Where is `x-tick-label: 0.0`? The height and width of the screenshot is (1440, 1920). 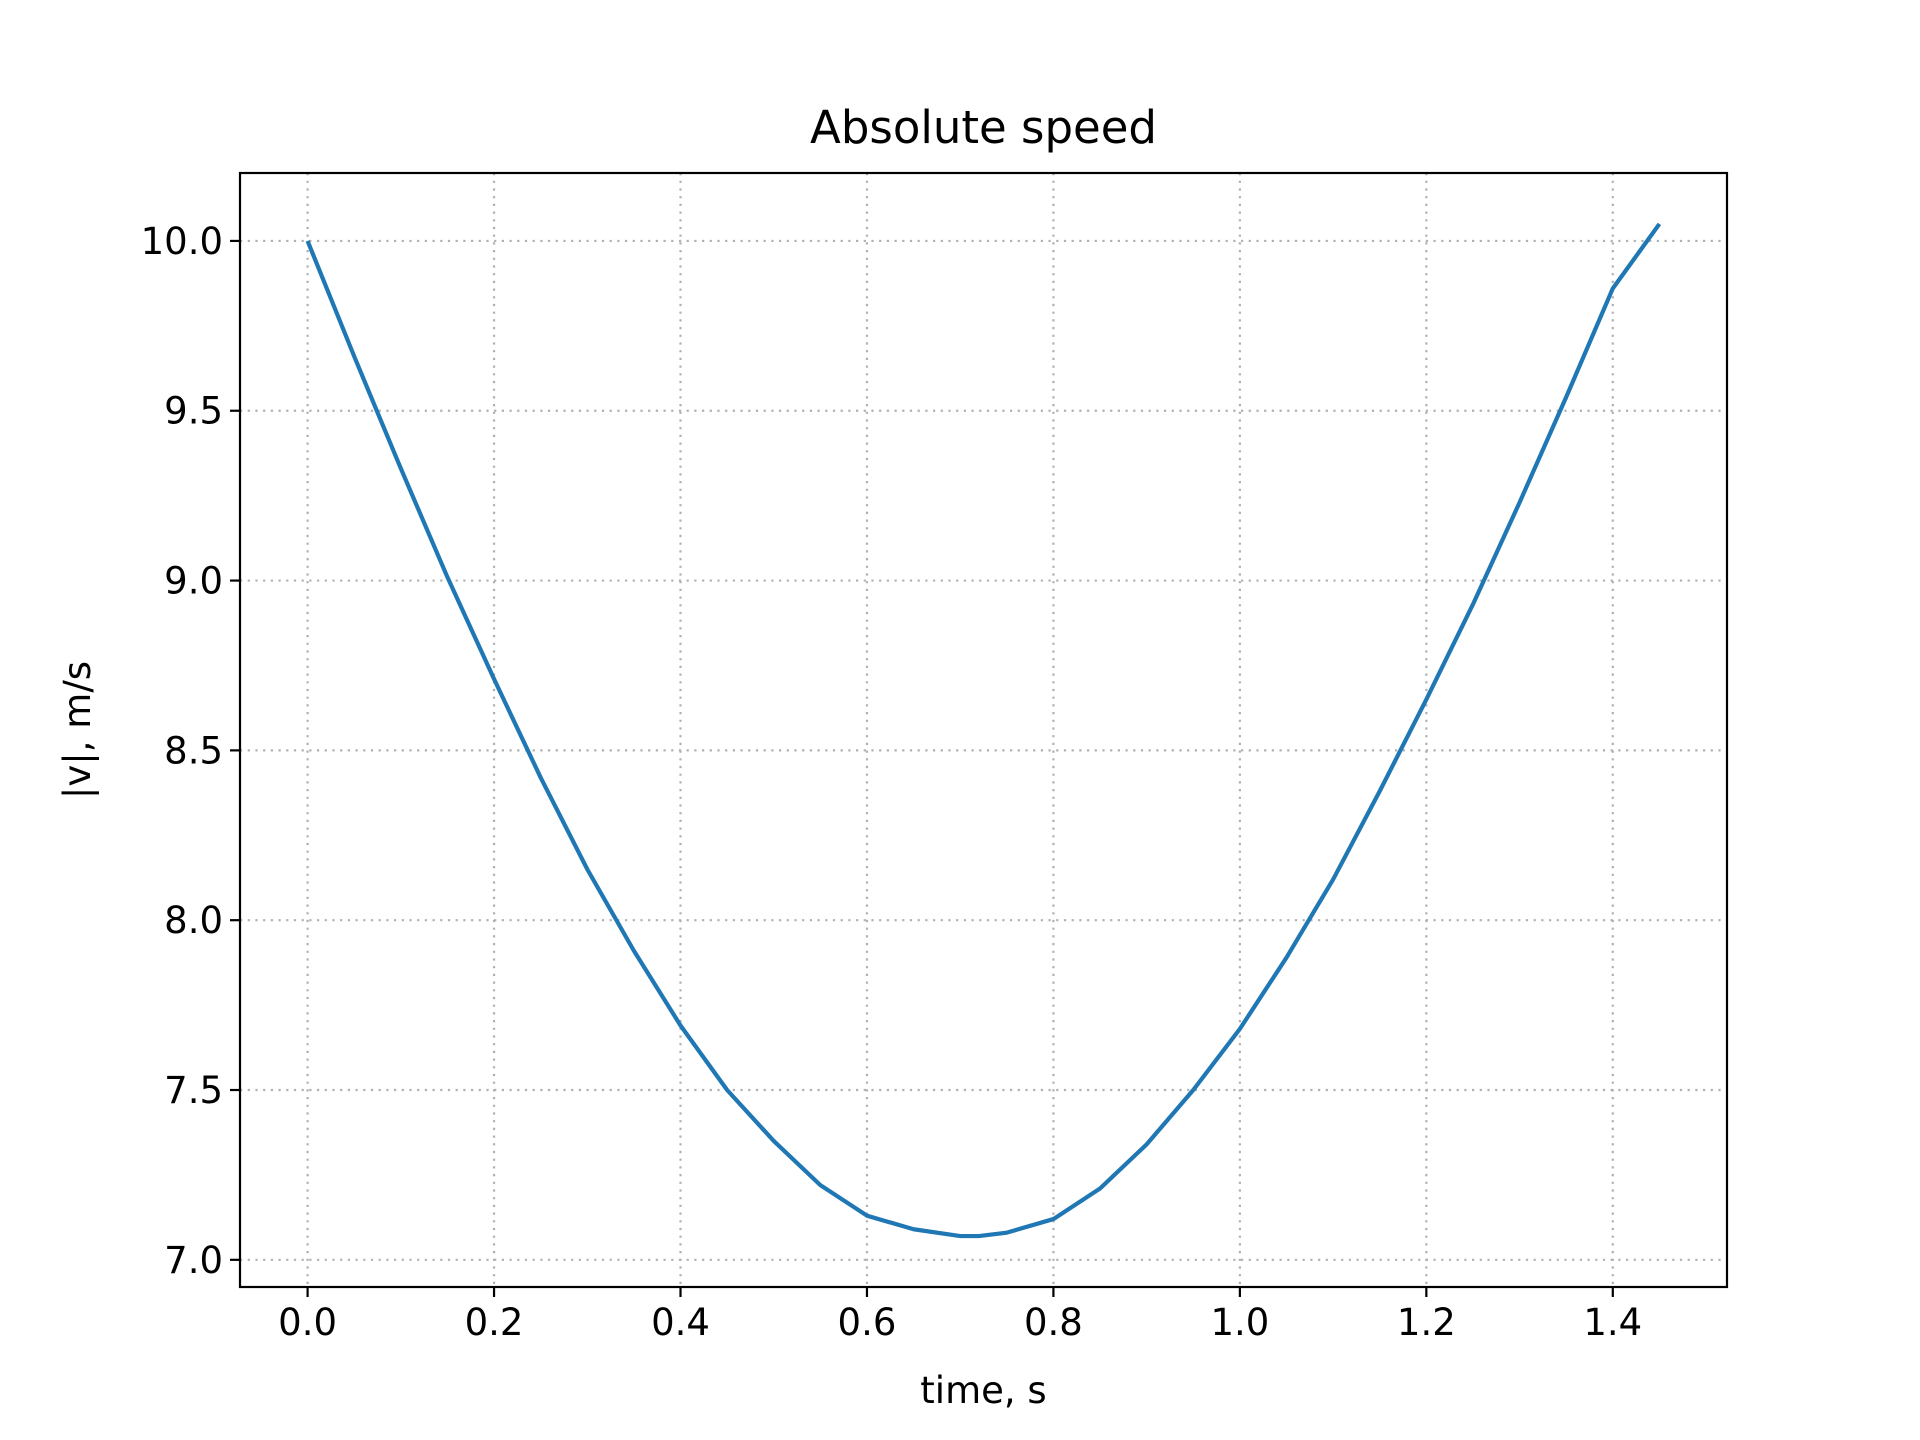 x-tick-label: 0.0 is located at coordinates (307, 1322).